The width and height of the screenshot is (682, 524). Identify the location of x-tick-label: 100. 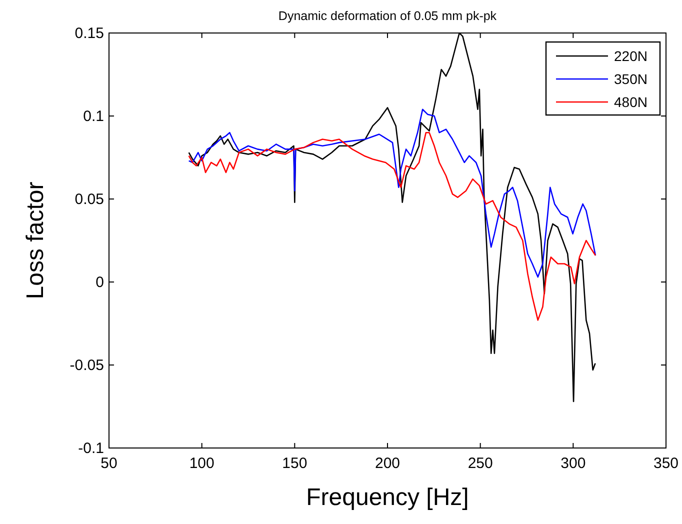
(201, 463).